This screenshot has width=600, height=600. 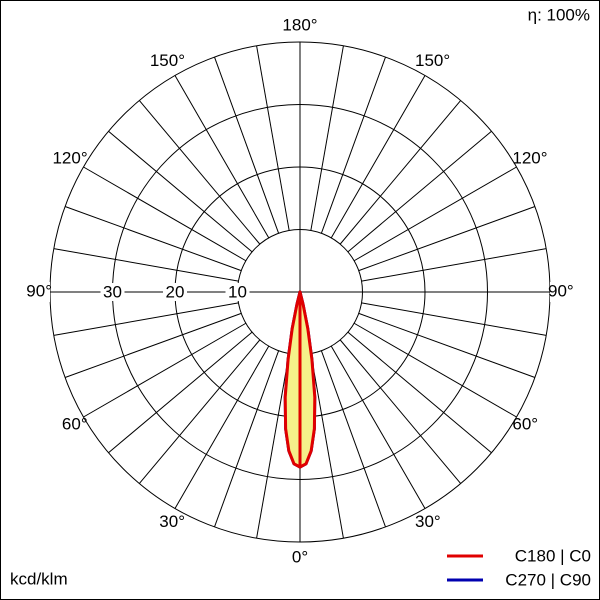 I want to click on r-tick-label: 10, so click(x=237, y=291).